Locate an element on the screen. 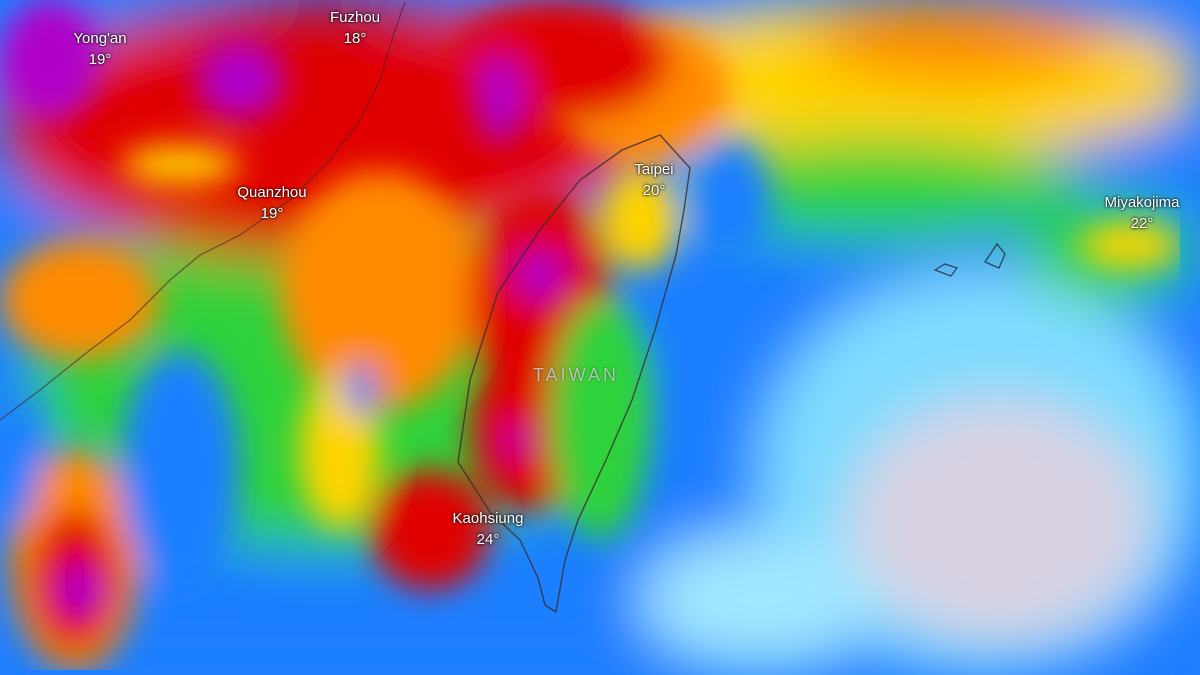 Image resolution: width=1200 pixels, height=675 pixels. city-name: Yong'an is located at coordinates (100, 38).